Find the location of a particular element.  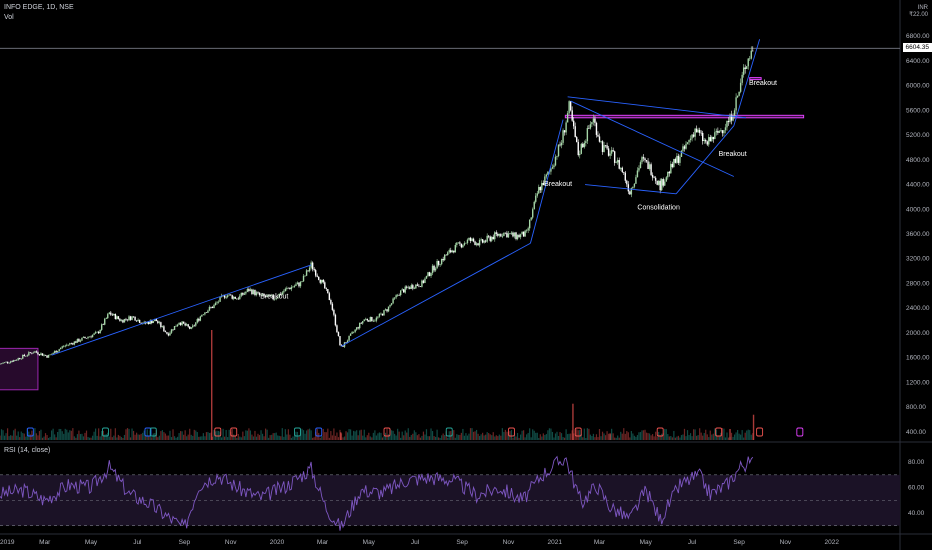

x-tick-15: Jul is located at coordinates (692, 542).